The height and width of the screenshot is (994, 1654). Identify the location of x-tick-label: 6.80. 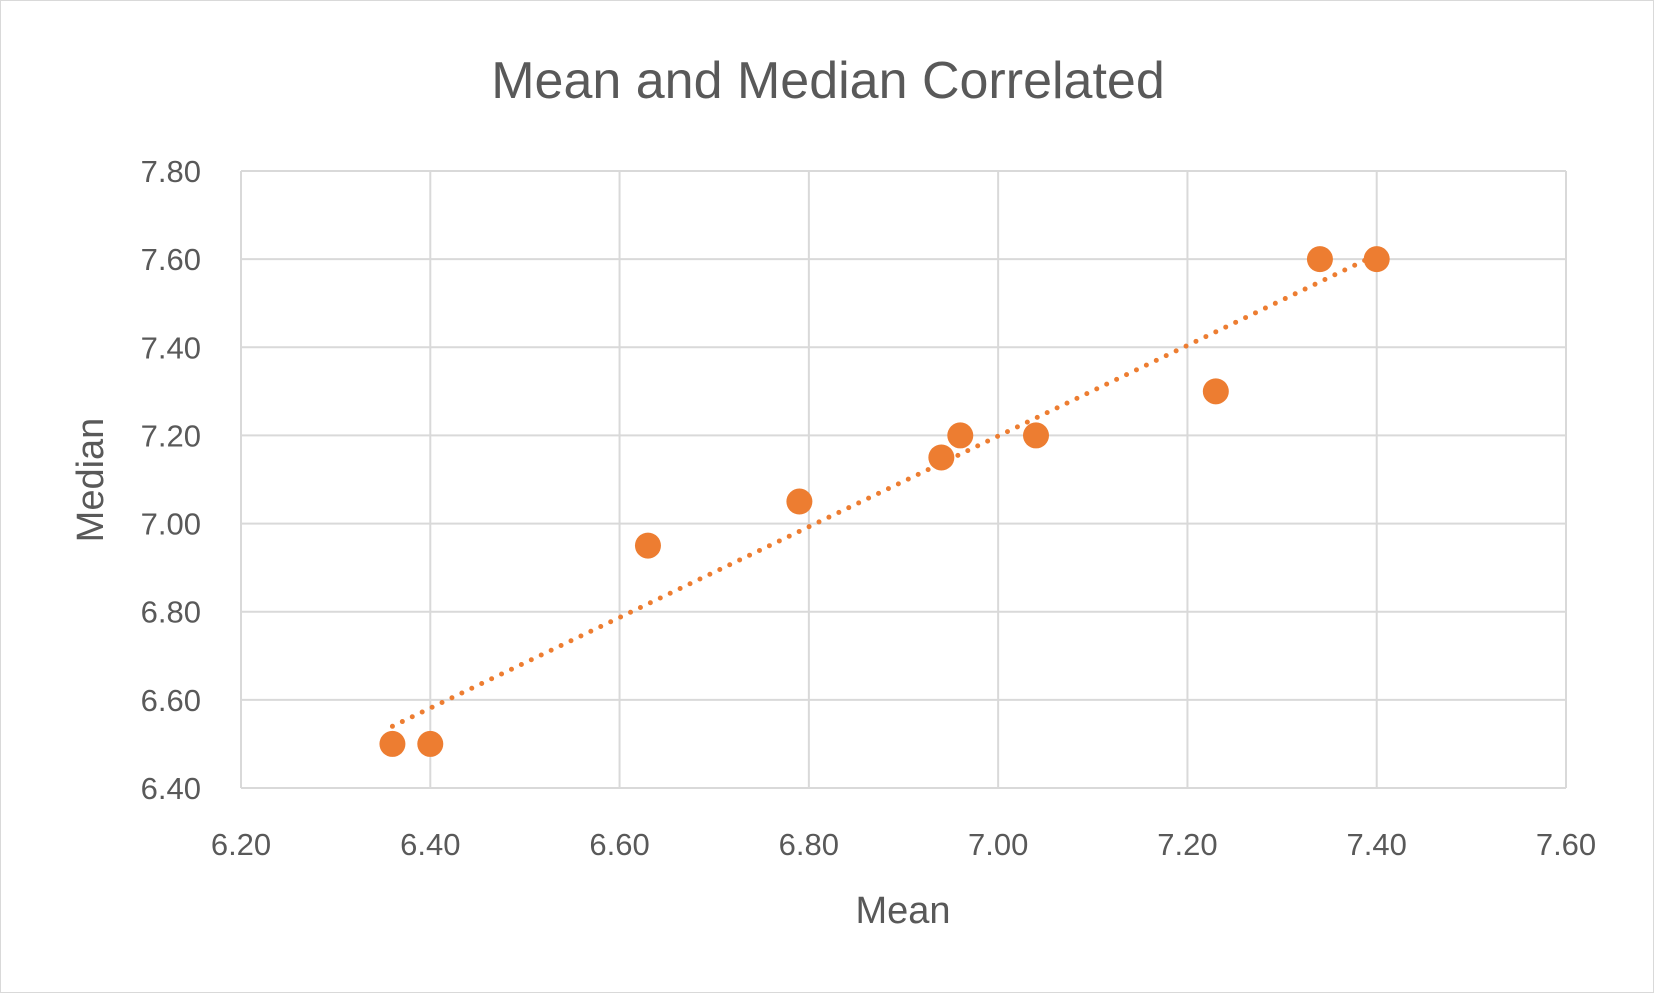
(809, 844).